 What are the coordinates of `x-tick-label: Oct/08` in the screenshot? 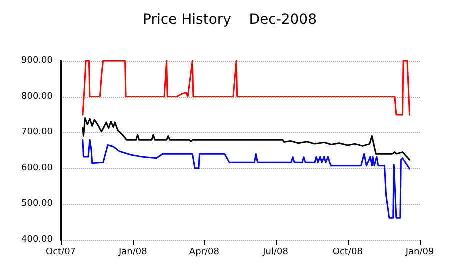 It's located at (348, 253).